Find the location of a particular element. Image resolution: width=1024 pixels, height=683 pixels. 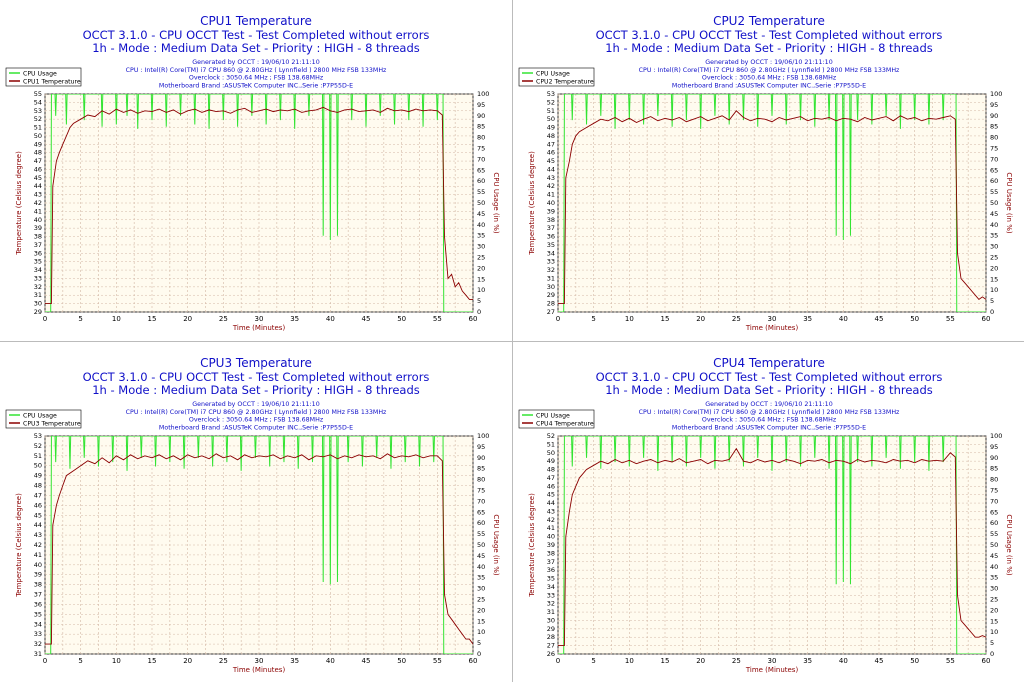

y2-tick-label: 5 is located at coordinates (479, 301).